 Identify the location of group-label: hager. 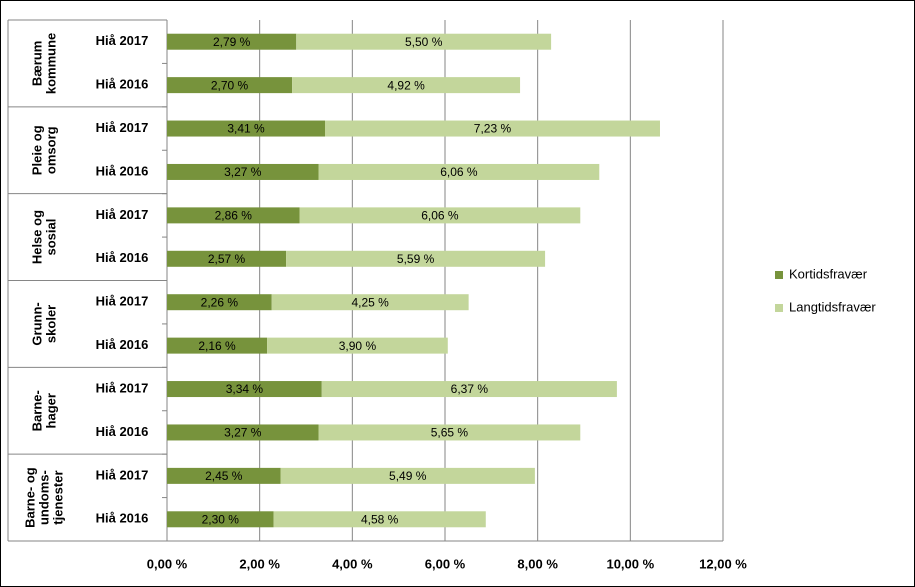
(50, 410).